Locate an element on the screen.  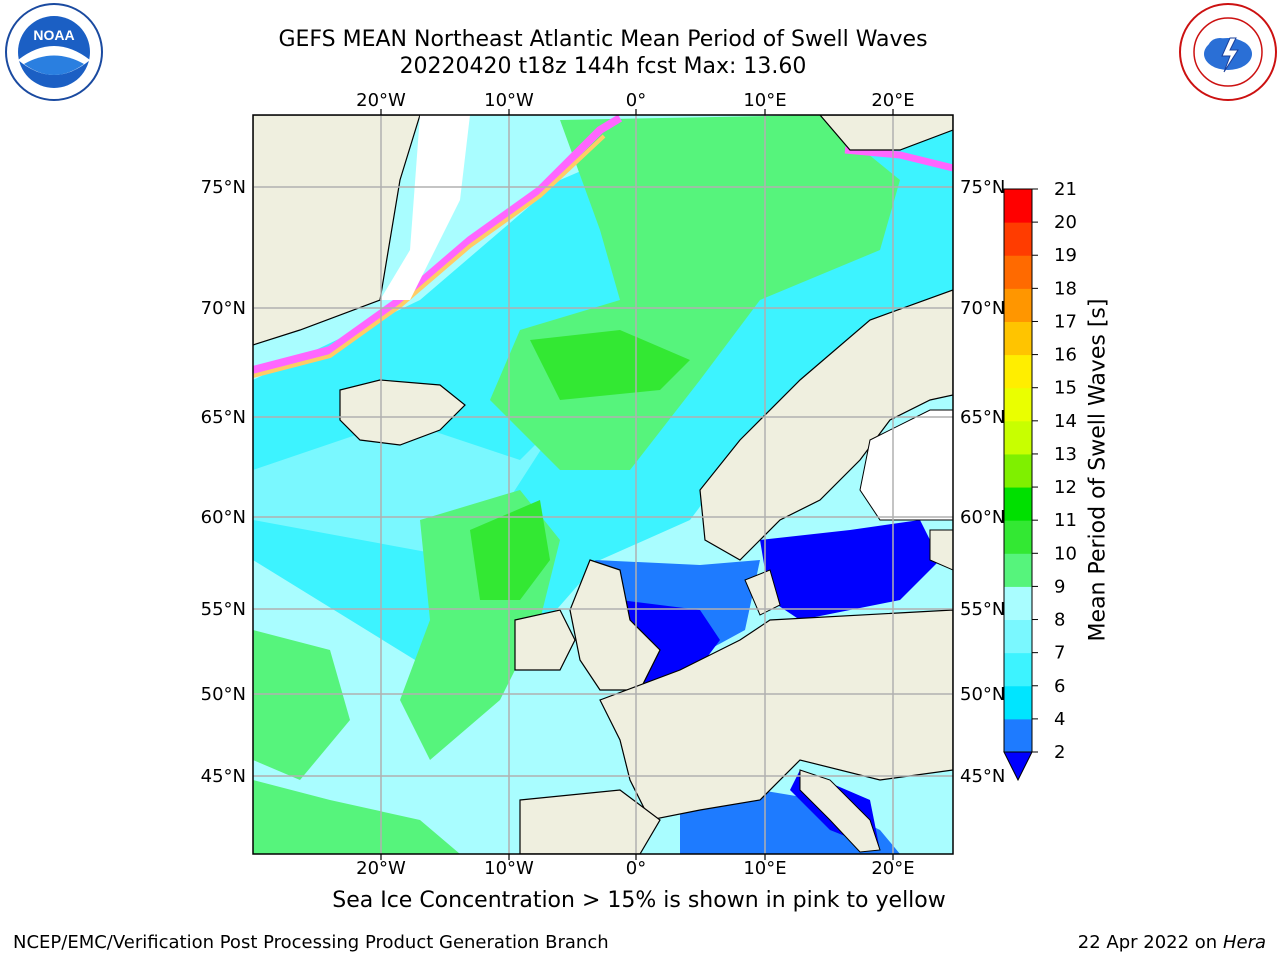
sea-ice-edge-greenland-yellow is located at coordinates (429, 256).